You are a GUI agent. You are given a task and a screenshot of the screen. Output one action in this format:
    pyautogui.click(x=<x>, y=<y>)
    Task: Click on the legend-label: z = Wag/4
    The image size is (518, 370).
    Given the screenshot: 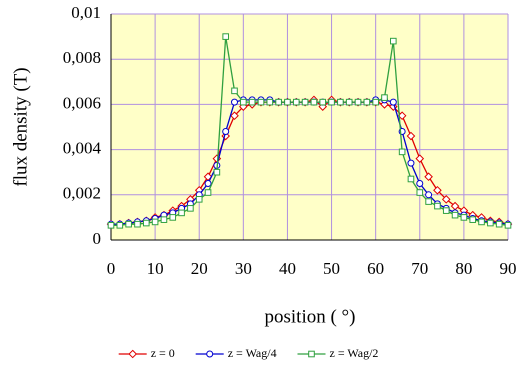 What is the action you would take?
    pyautogui.click(x=252, y=353)
    